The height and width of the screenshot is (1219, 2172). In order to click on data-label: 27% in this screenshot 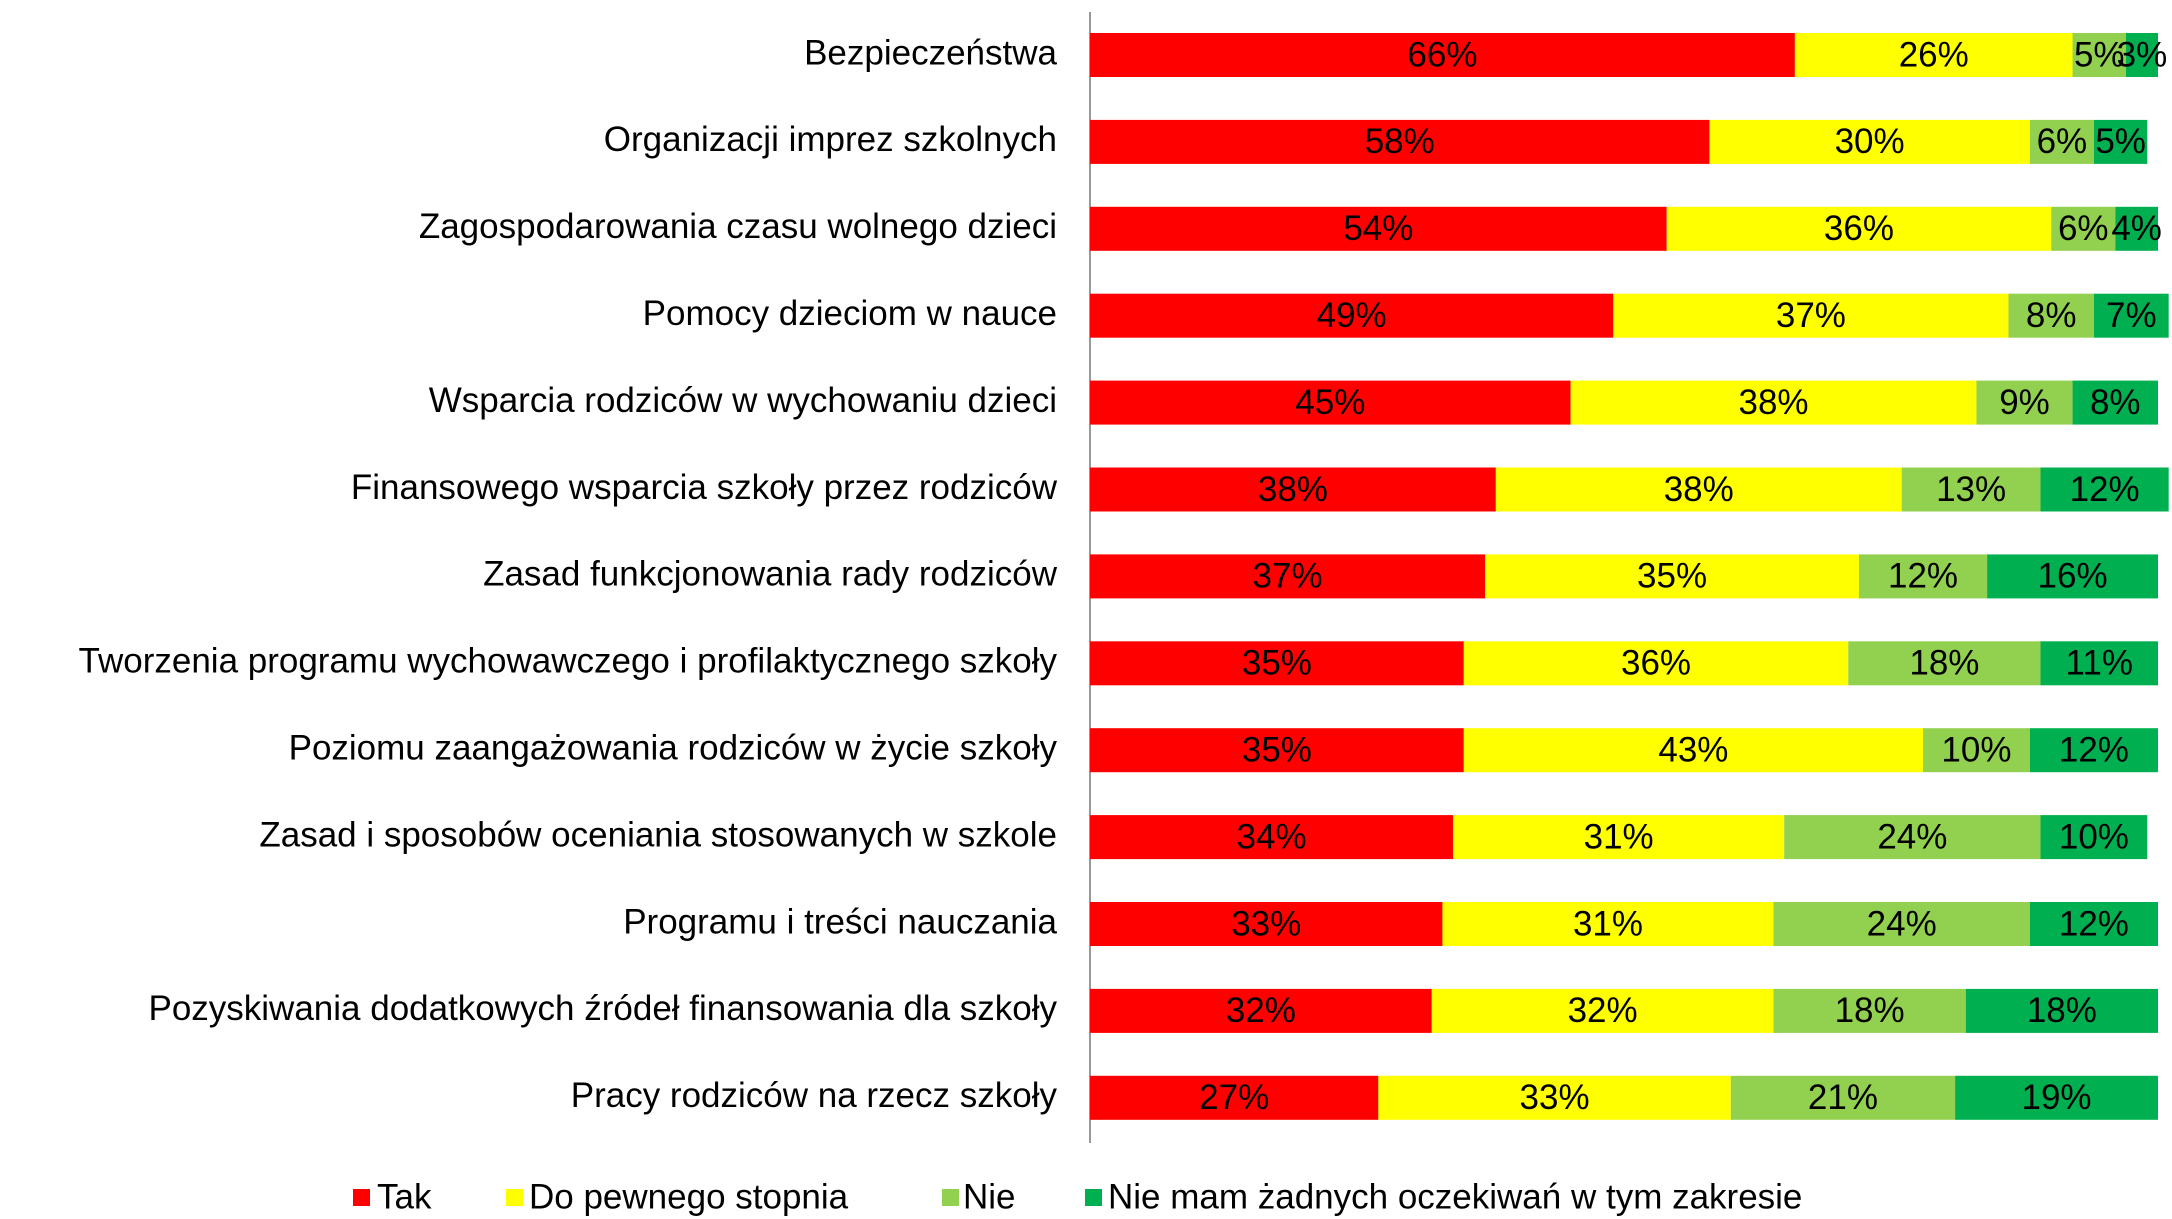, I will do `click(1234, 1097)`.